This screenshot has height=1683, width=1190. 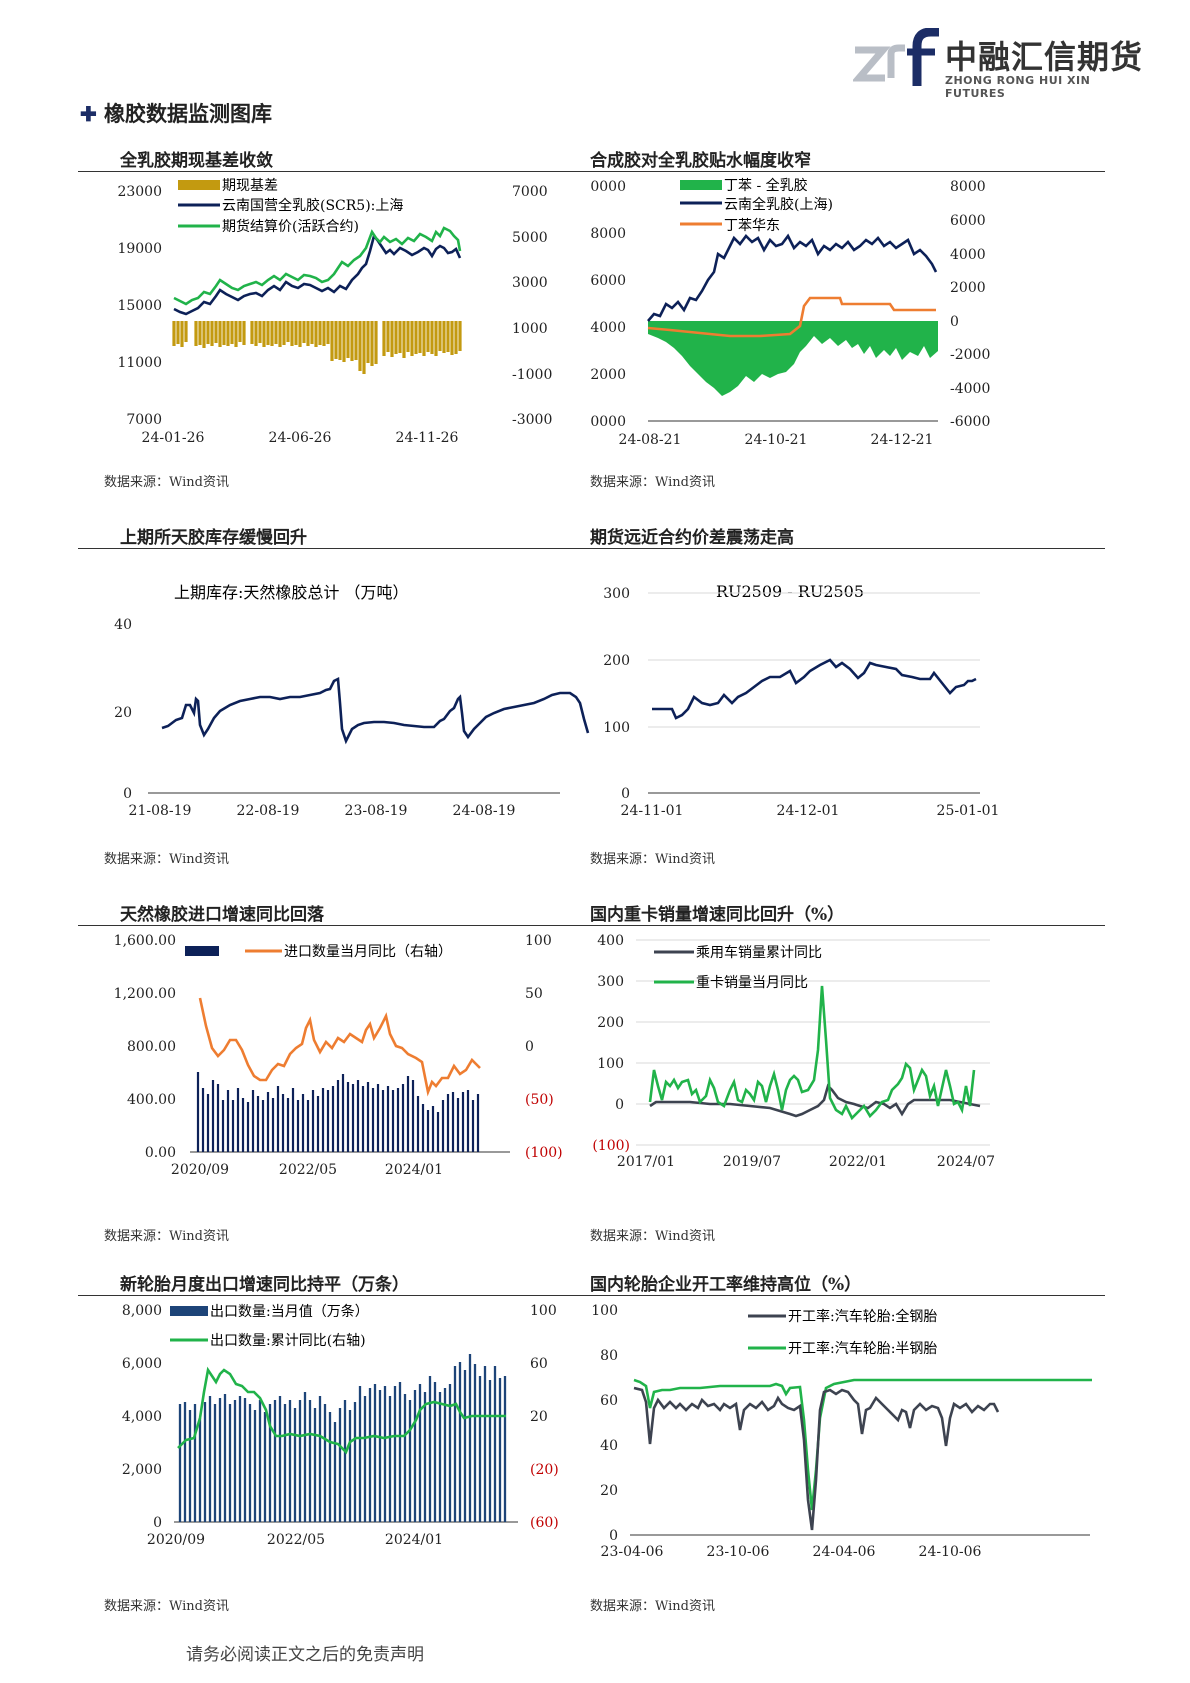 What do you see at coordinates (609, 1401) in the screenshot?
I see `y-tick: 60` at bounding box center [609, 1401].